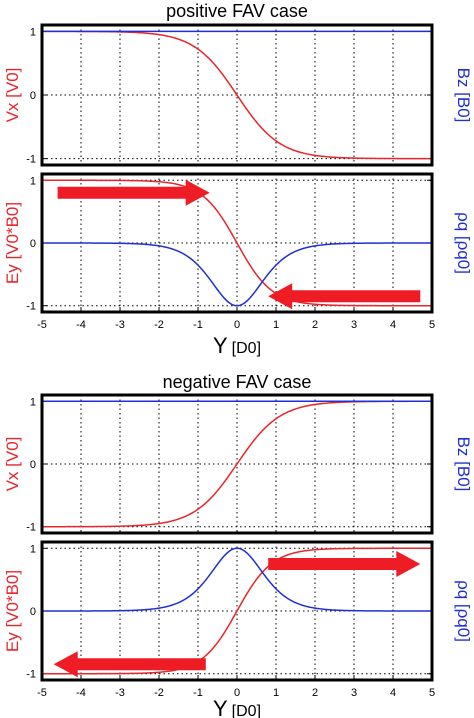  What do you see at coordinates (237, 11) in the screenshot?
I see `chart-title: positive FAV case` at bounding box center [237, 11].